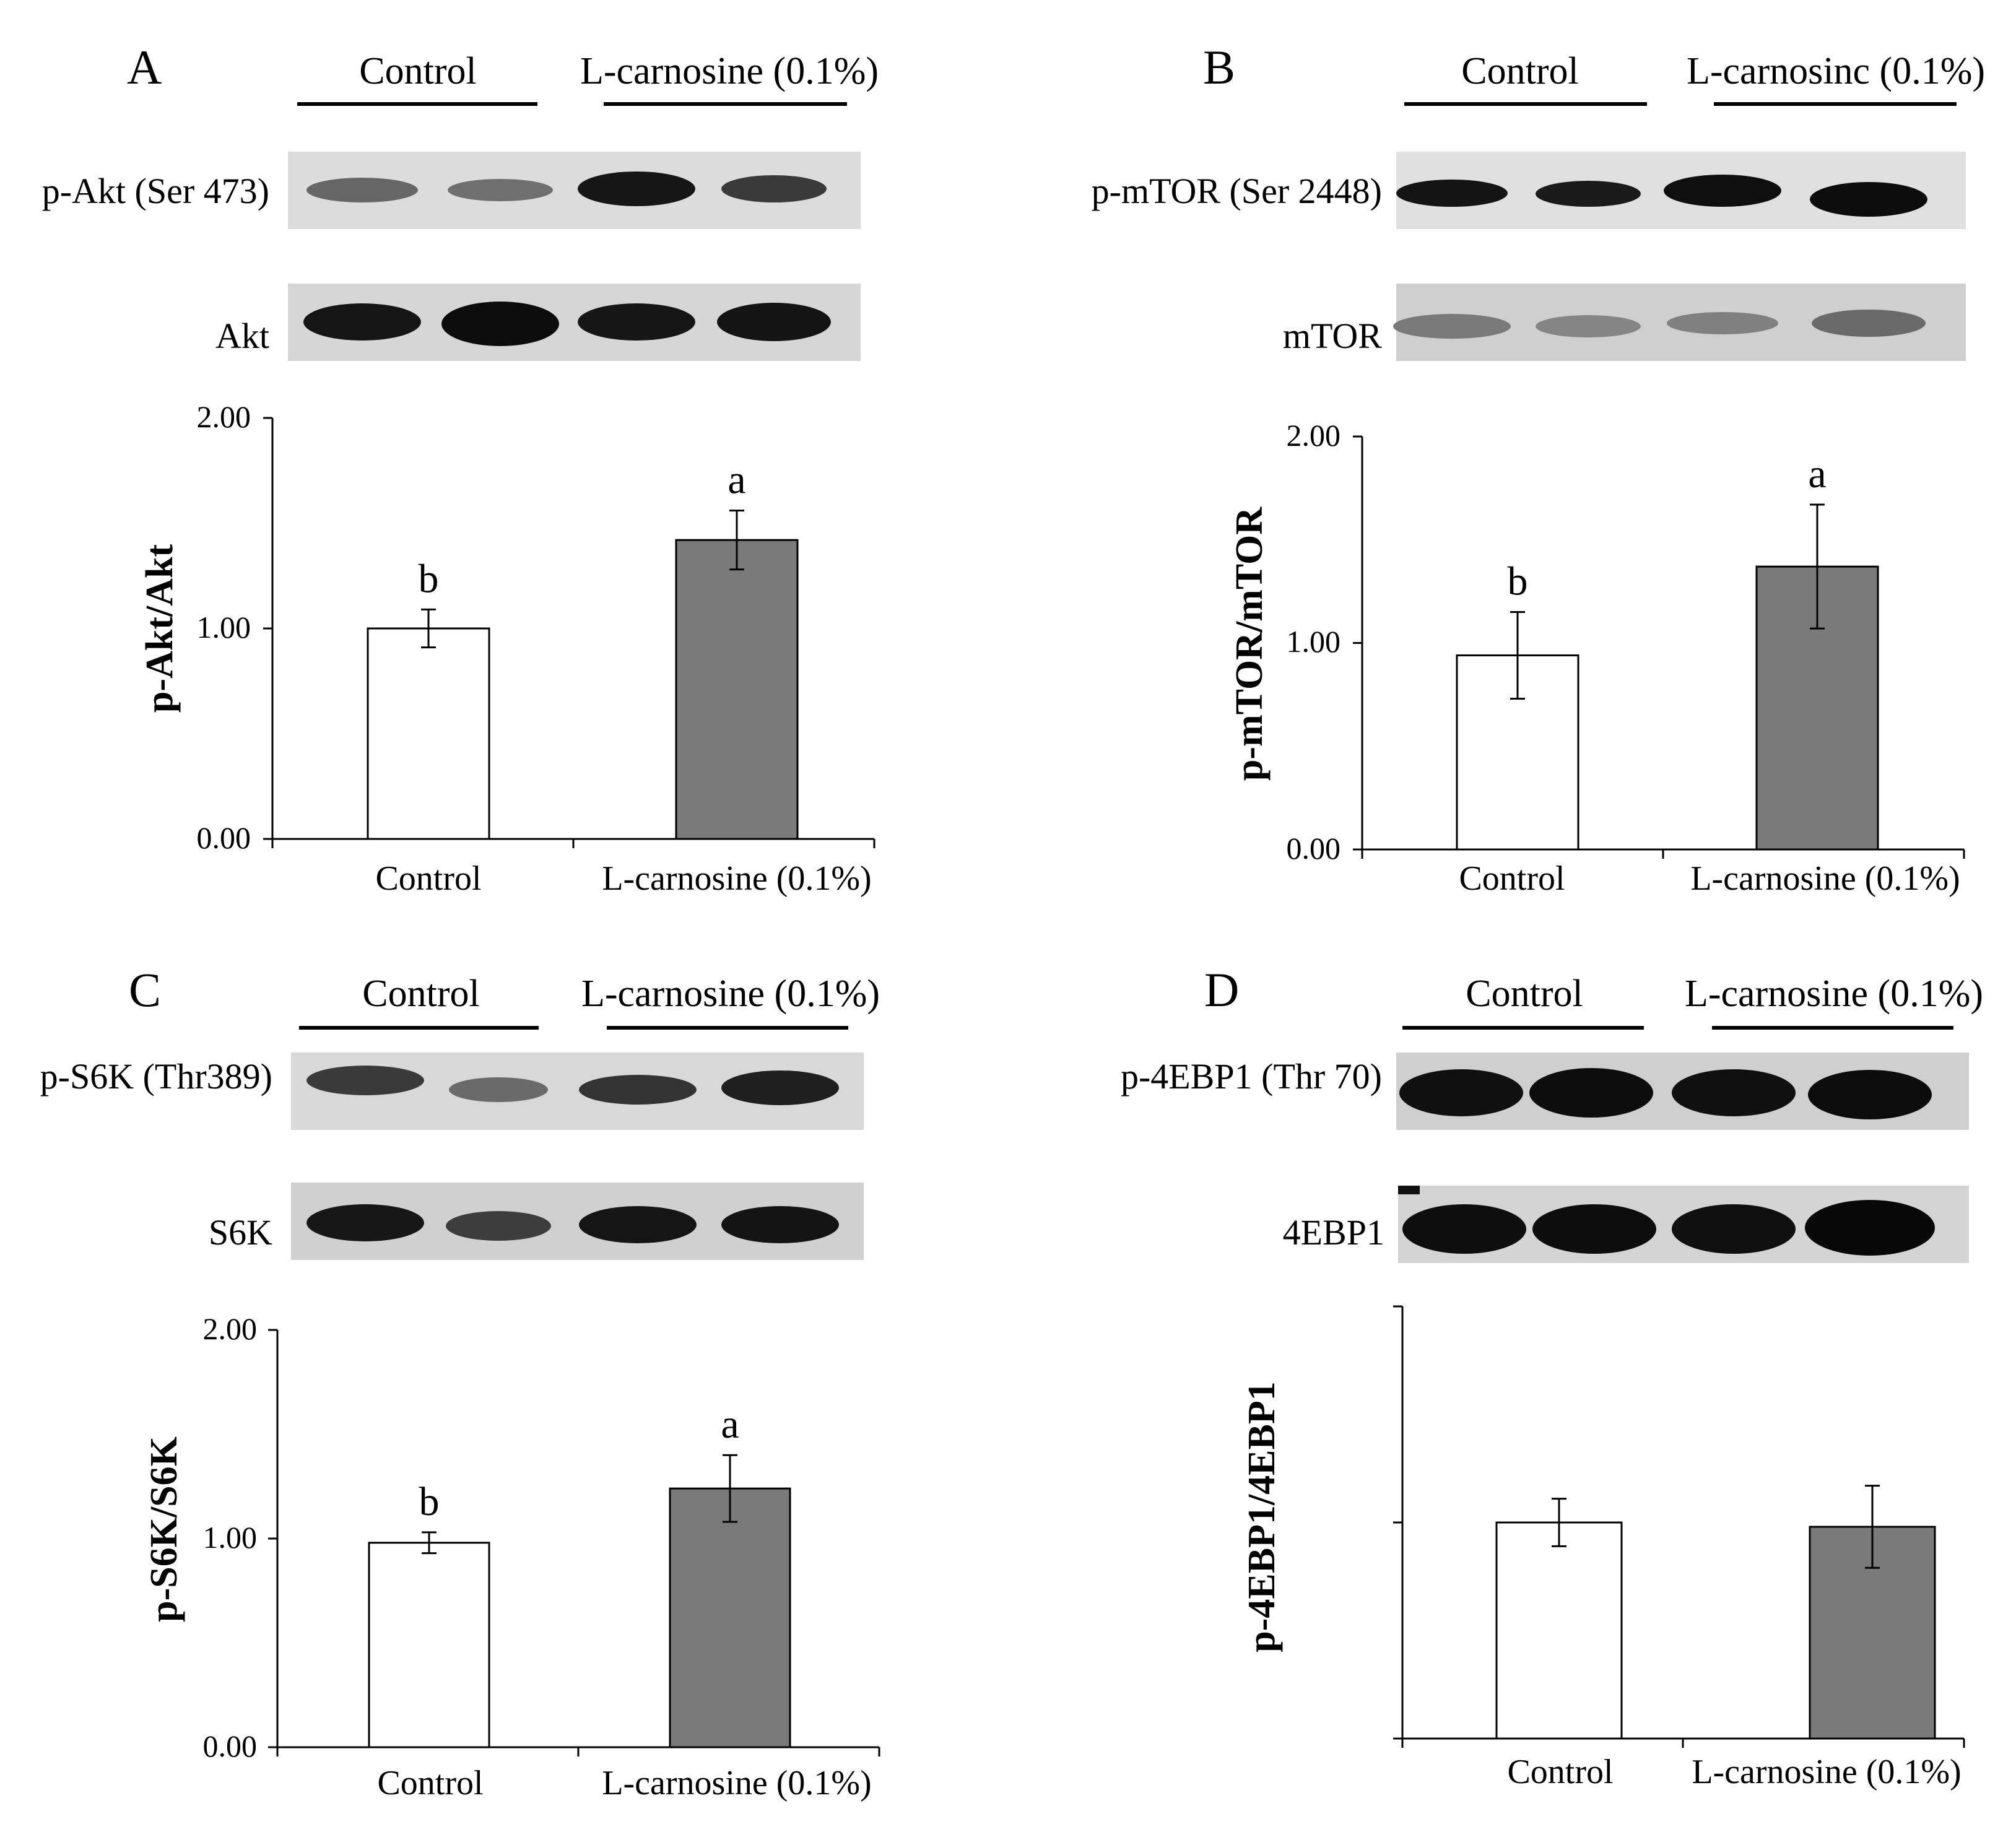  Describe the element at coordinates (1825, 878) in the screenshot. I see `x-tick-label-treatment-b: L-carnosine (0.1%)` at that location.